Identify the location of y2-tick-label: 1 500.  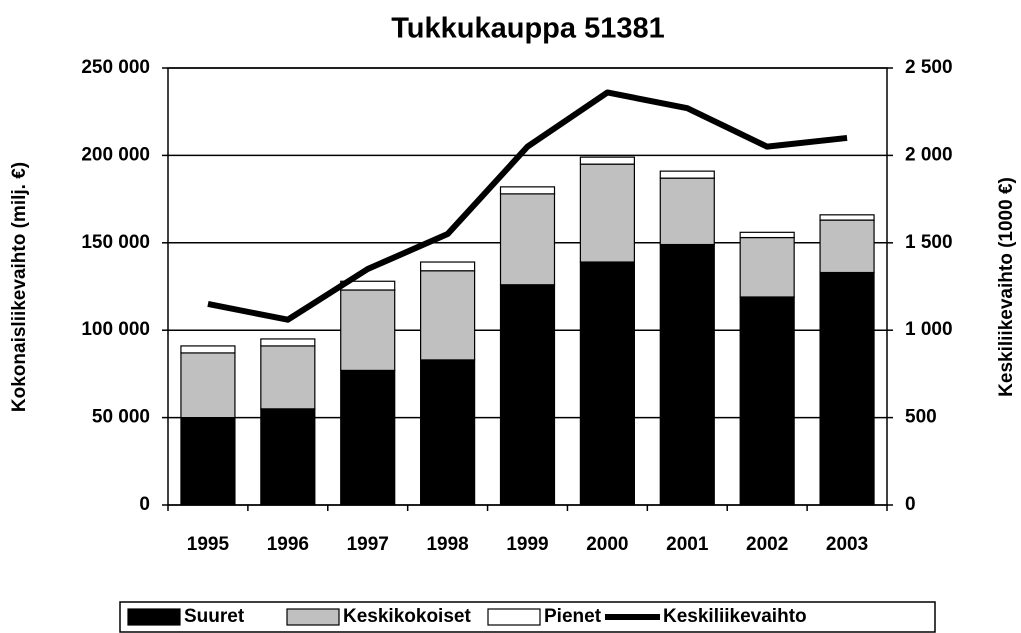
(929, 242).